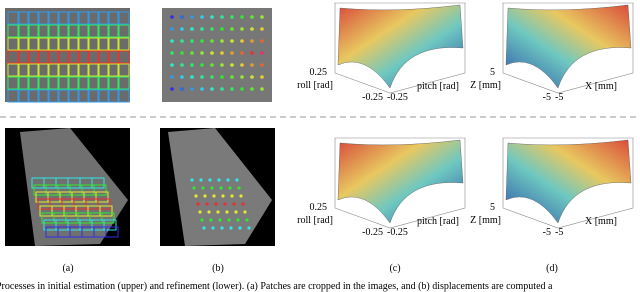 Image resolution: width=640 pixels, height=292 pixels. Describe the element at coordinates (601, 86) in the screenshot. I see `axis-label: X [mm]` at that location.